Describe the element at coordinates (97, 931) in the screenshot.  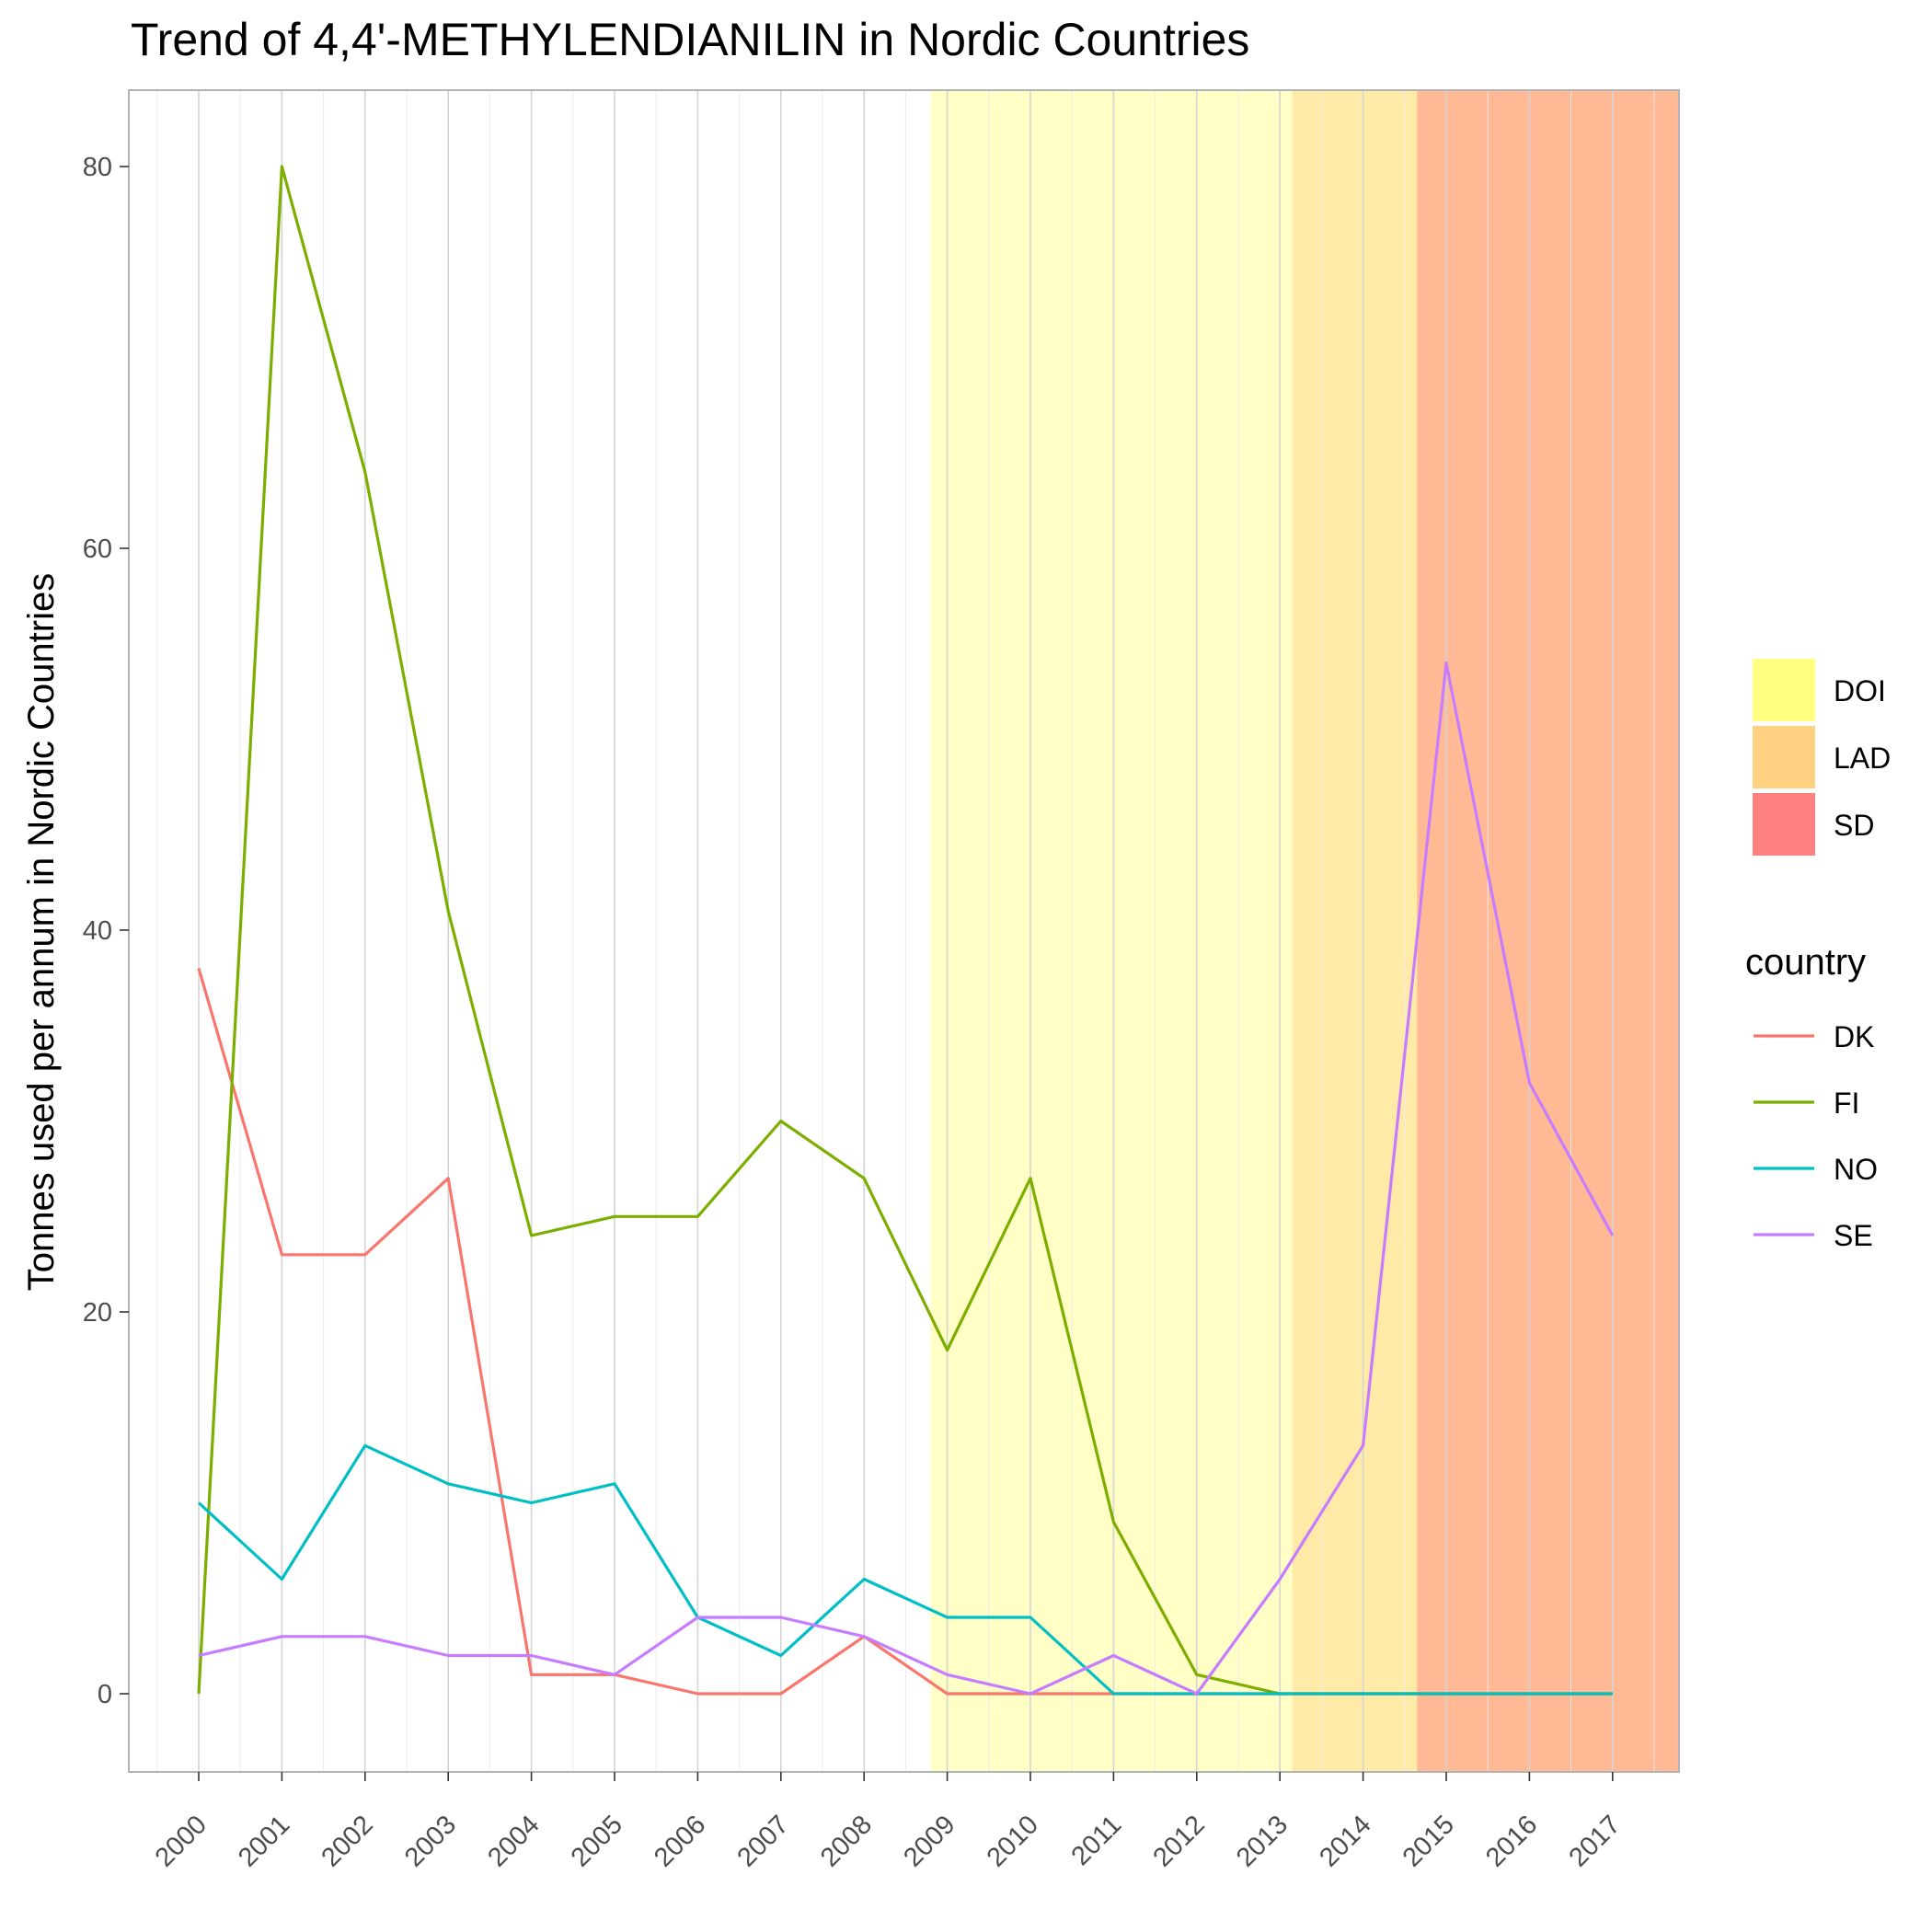
I see `y-tick-label: 40` at that location.